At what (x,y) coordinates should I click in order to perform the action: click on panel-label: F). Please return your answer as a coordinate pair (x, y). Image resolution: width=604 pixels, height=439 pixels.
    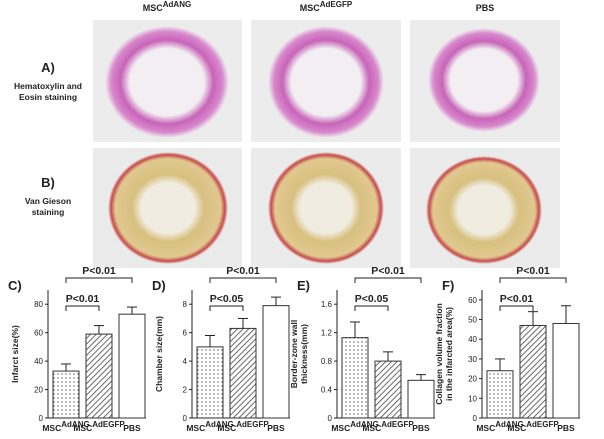
    Looking at the image, I should click on (448, 285).